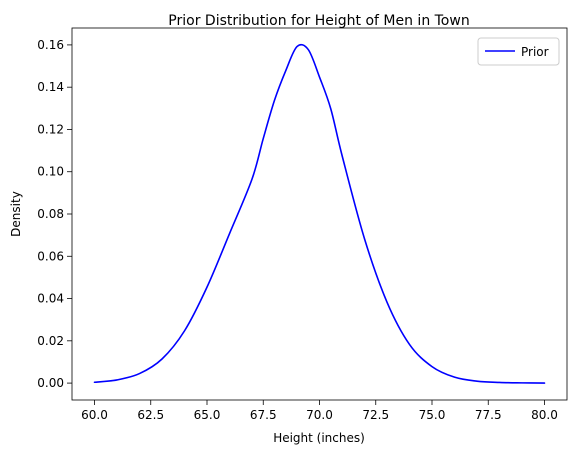 The width and height of the screenshot is (576, 459). I want to click on x-tick-label: 60.0, so click(94, 415).